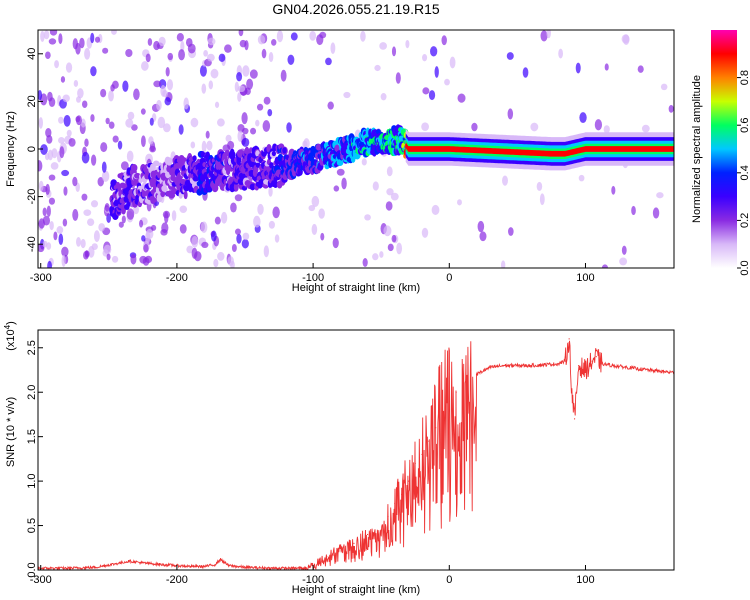 The height and width of the screenshot is (600, 750). What do you see at coordinates (11, 339) in the screenshot?
I see `snr-scale-text: (x10` at bounding box center [11, 339].